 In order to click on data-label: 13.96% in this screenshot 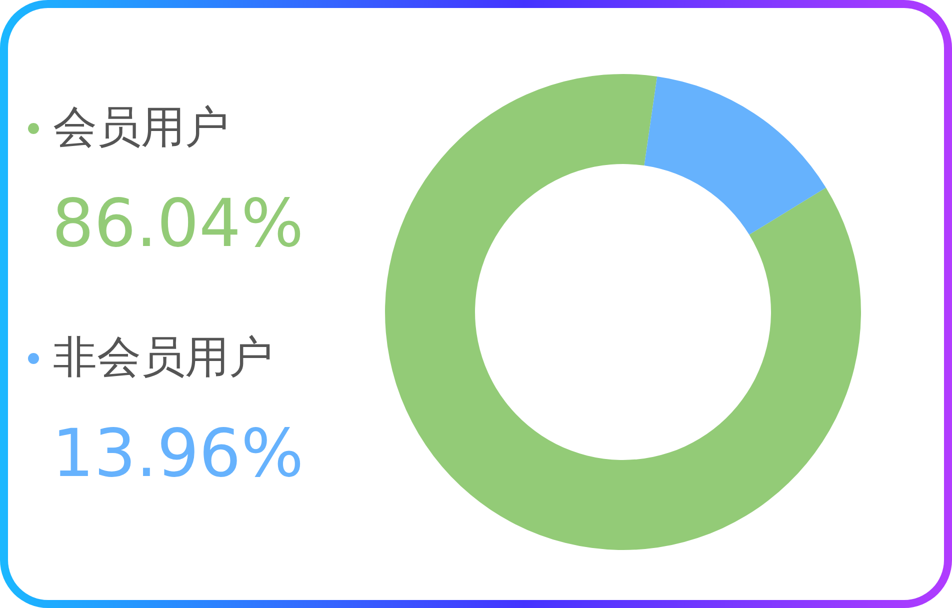, I will do `click(178, 453)`.